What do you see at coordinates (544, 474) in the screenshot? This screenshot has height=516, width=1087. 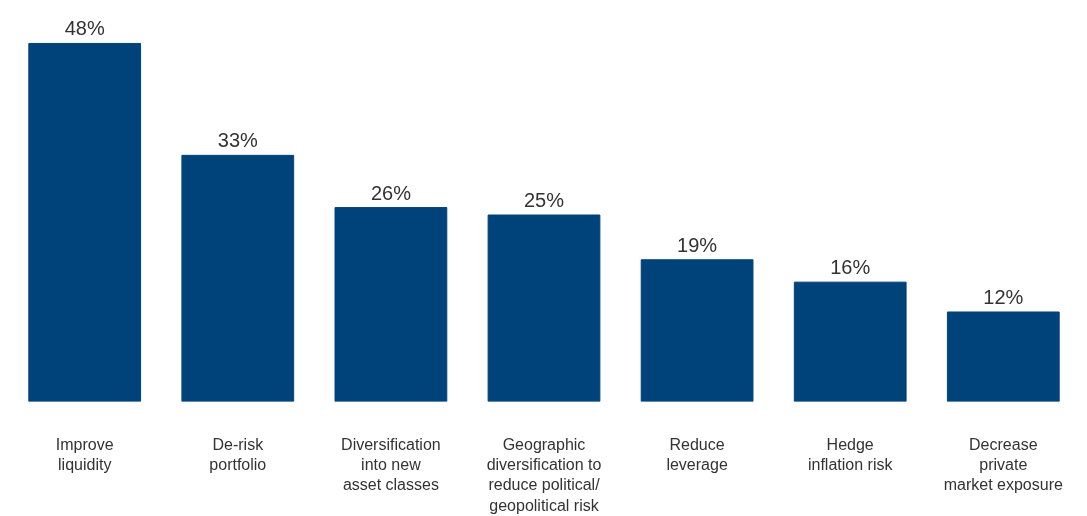 I see `x-tick-label: Geographic diversification to reduce political/ geopolitical risk` at bounding box center [544, 474].